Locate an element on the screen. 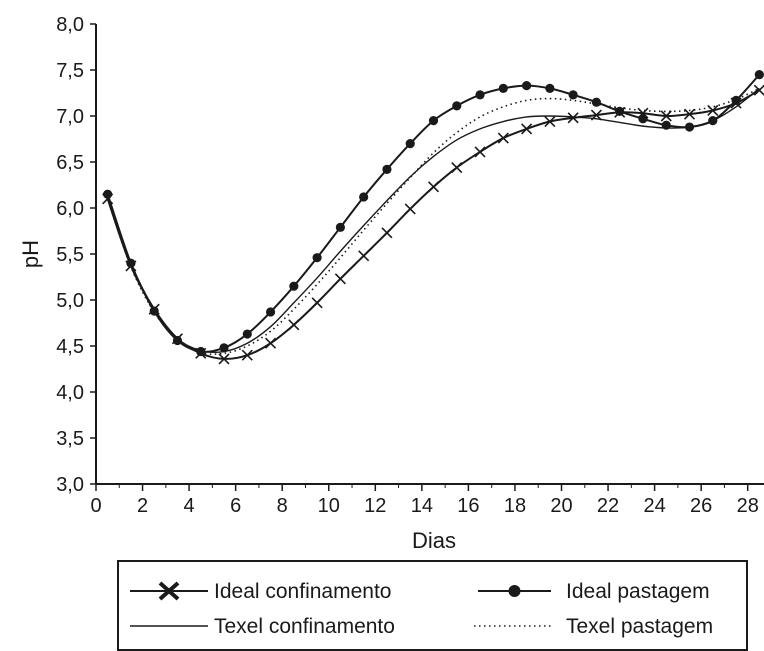 This screenshot has width=764, height=651. legend-item-texel-pastagem: Texel pastagem is located at coordinates (593, 626).